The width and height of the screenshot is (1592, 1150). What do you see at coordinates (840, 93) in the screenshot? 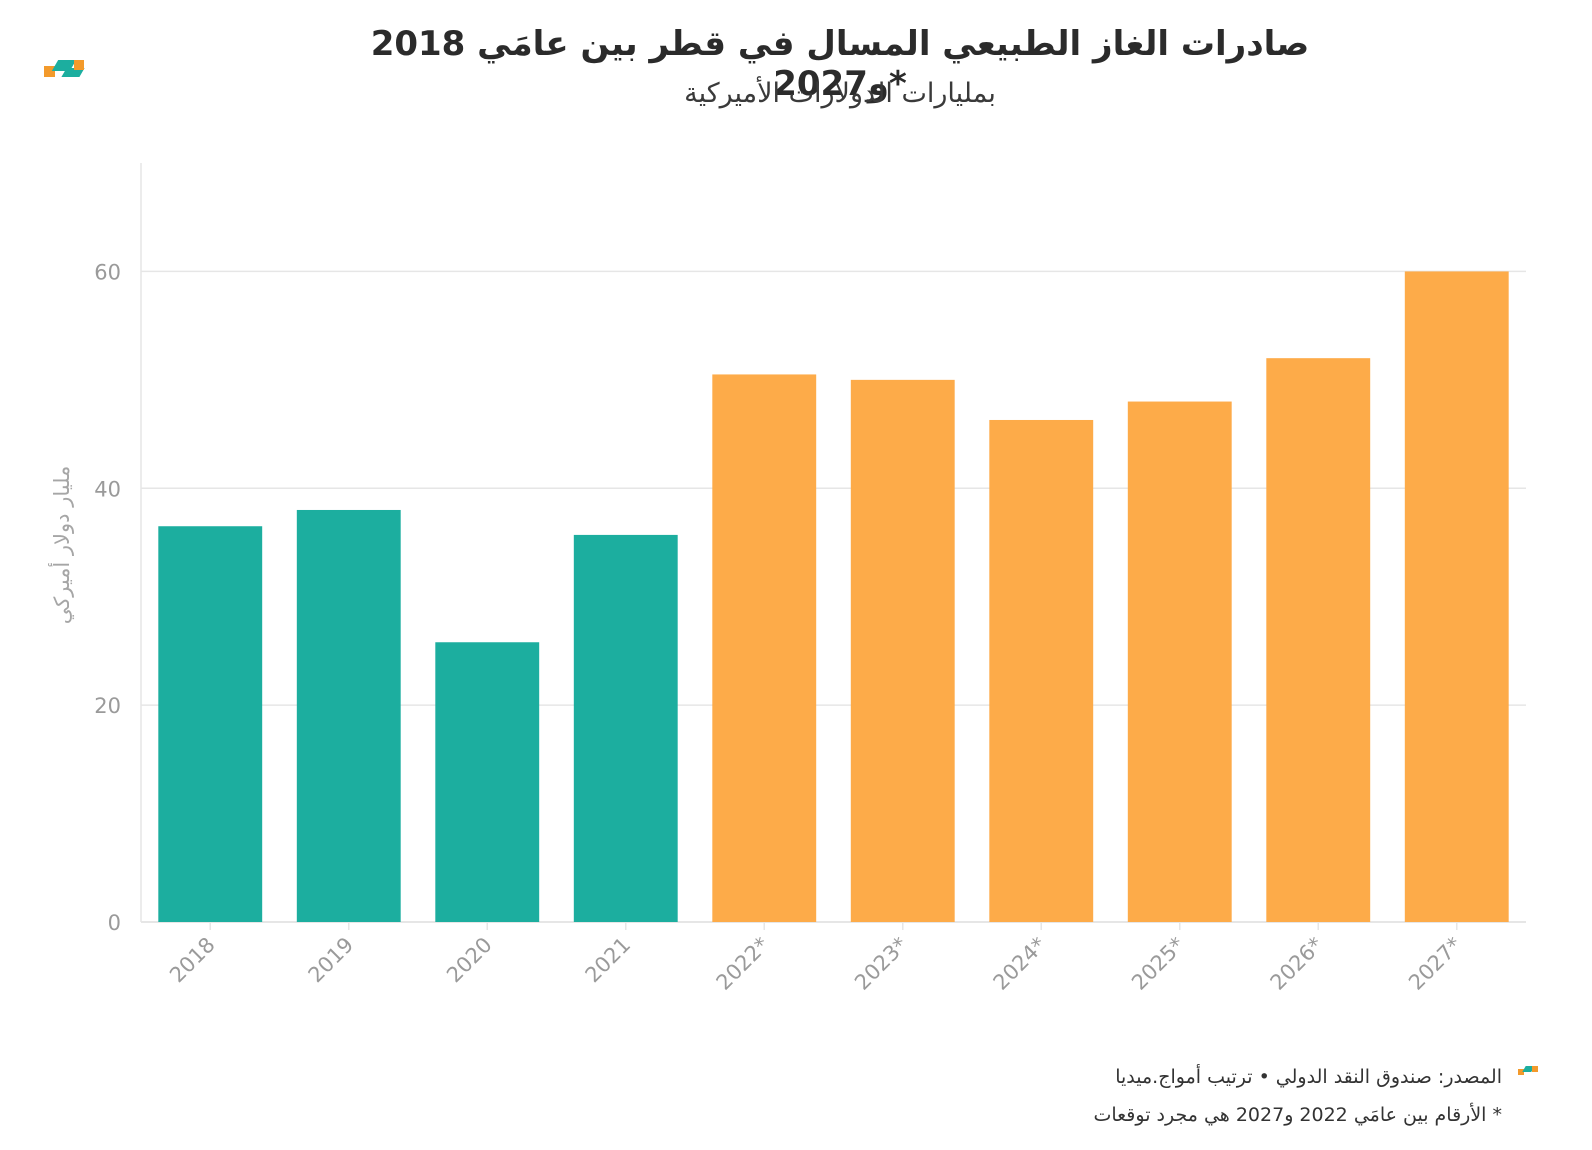
I see `chart-subtitle: بمليارات الدولارات الأميركية` at bounding box center [840, 93].